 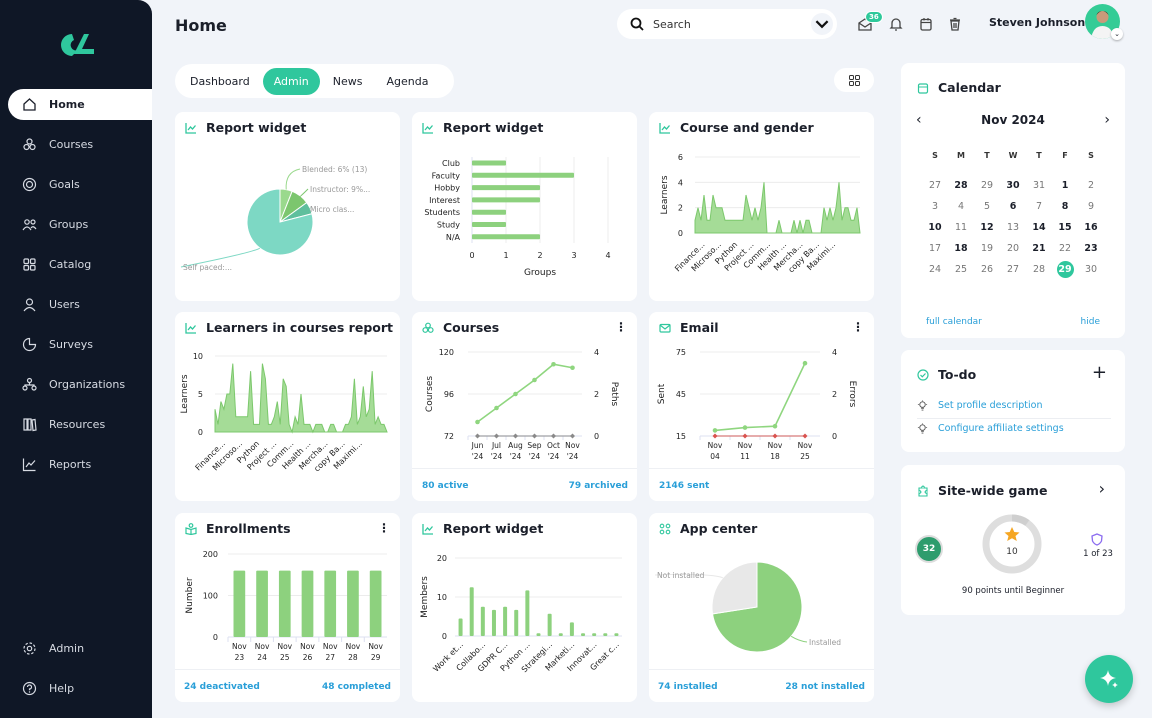 I want to click on prev-month-button: ‹, so click(x=919, y=120).